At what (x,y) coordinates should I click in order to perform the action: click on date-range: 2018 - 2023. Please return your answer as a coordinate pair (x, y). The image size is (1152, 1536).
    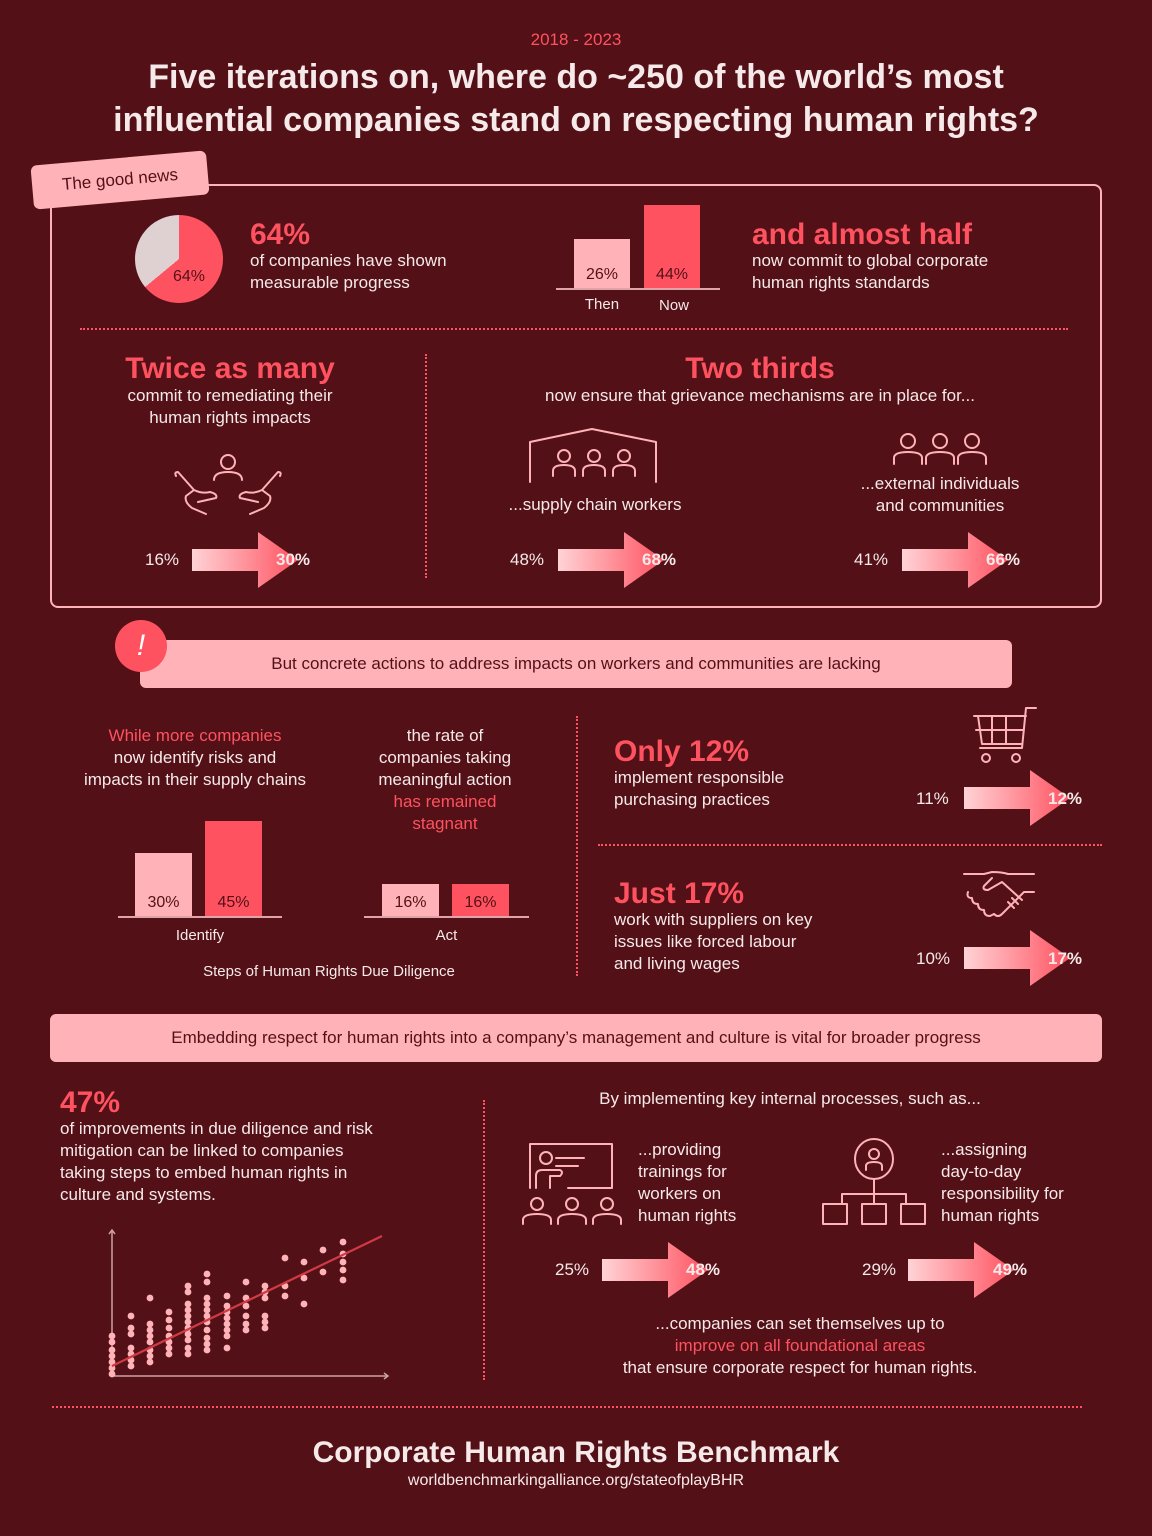
    Looking at the image, I should click on (576, 39).